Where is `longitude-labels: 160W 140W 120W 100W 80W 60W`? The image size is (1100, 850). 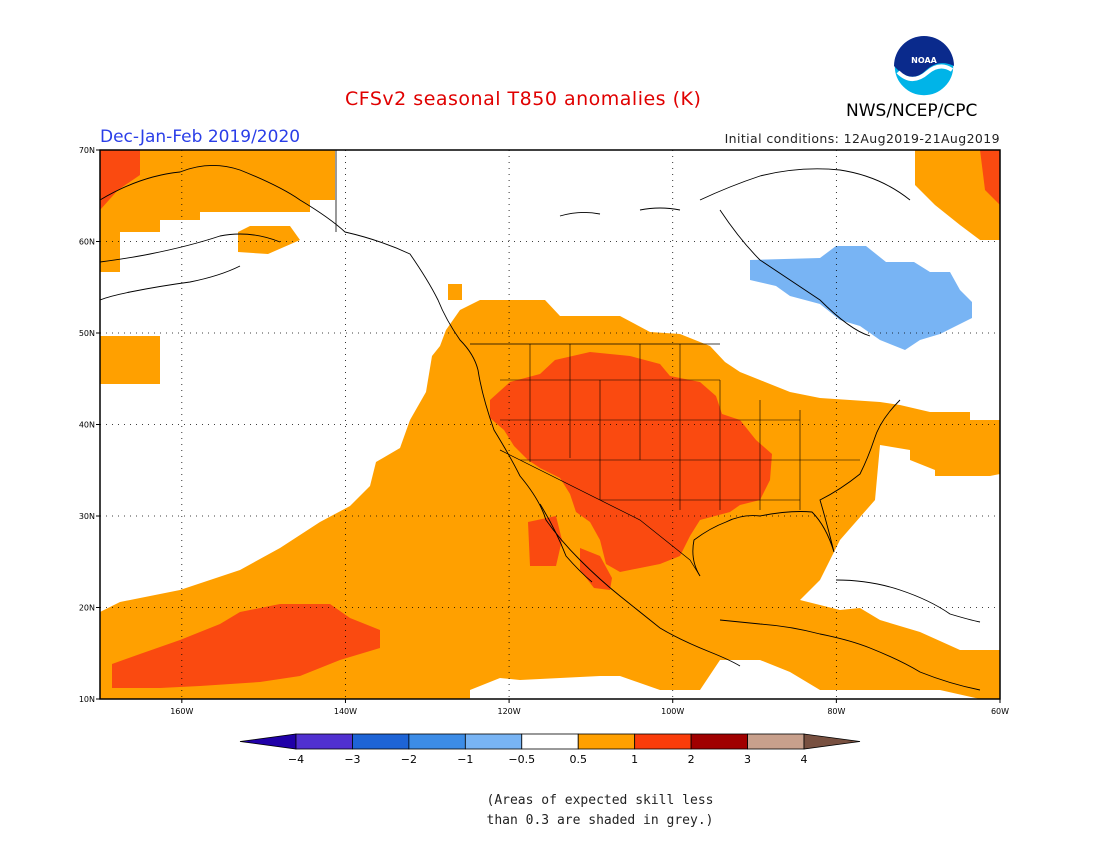 longitude-labels: 160W 140W 120W 100W 80W 60W is located at coordinates (589, 707).